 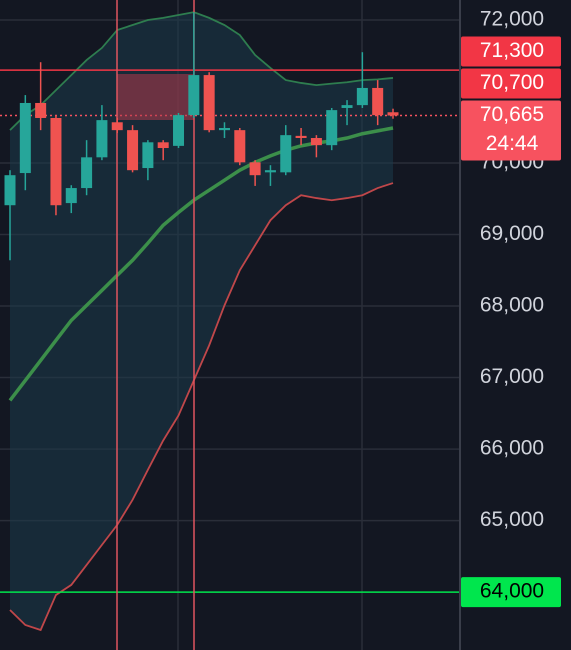 I want to click on price-label: 70,700, so click(x=512, y=82).